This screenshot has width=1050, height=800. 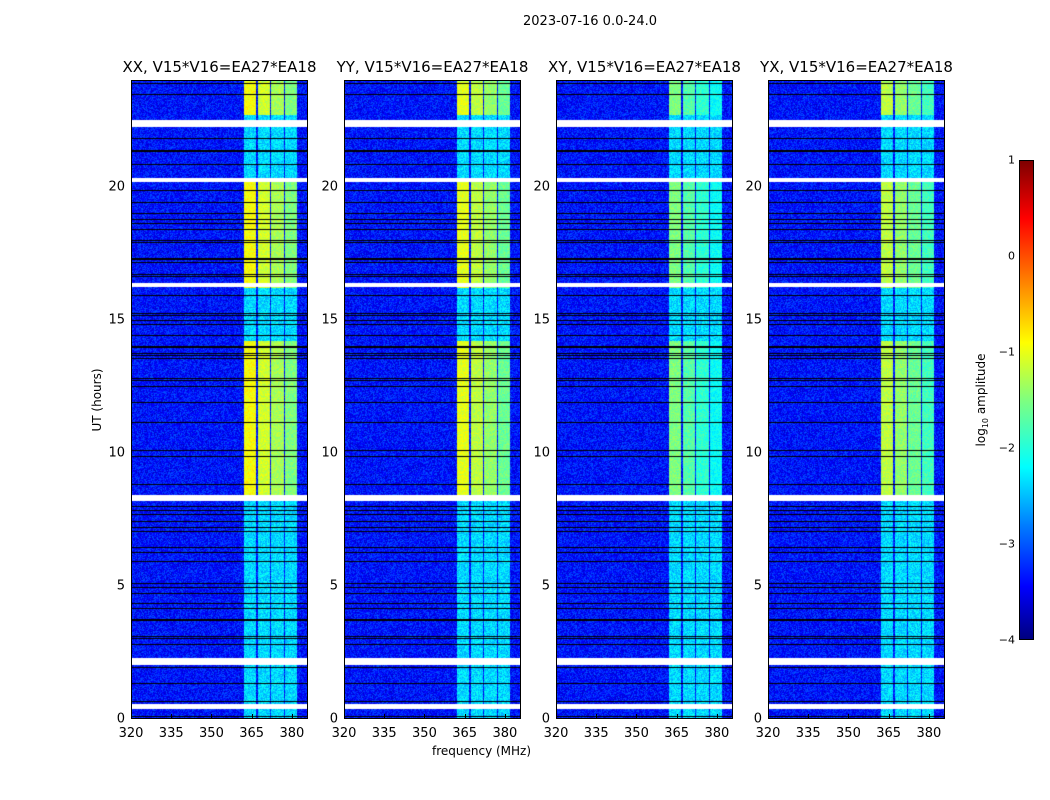 What do you see at coordinates (432, 67) in the screenshot?
I see `panel-title: YY, V15*V16=EA27*EA18` at bounding box center [432, 67].